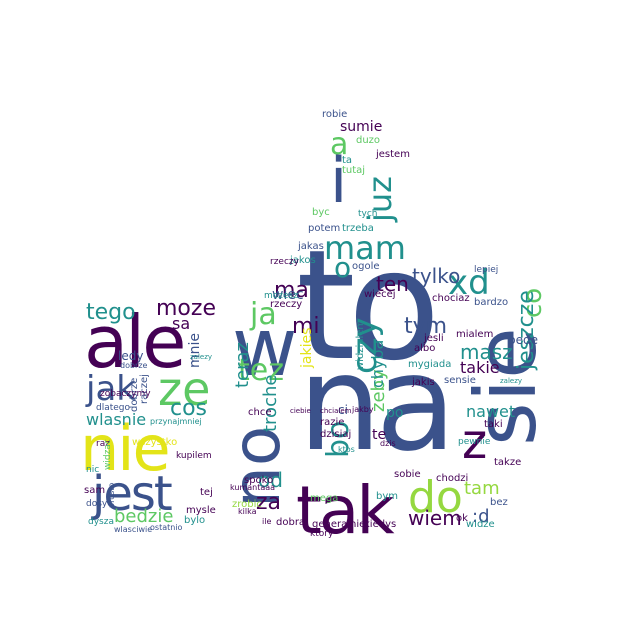 The image size is (640, 640). Describe the element at coordinates (176, 421) in the screenshot. I see `cloud-word: przynajmniej` at that location.